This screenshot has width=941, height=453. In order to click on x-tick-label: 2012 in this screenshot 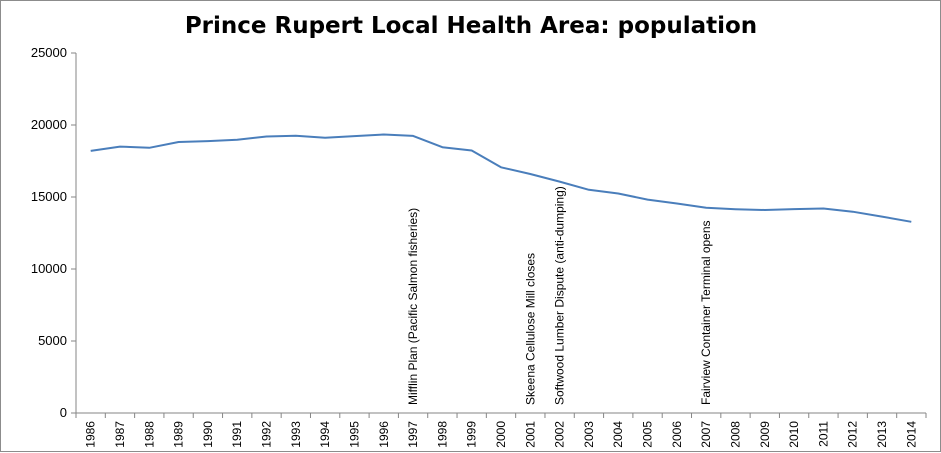, I will do `click(853, 434)`.